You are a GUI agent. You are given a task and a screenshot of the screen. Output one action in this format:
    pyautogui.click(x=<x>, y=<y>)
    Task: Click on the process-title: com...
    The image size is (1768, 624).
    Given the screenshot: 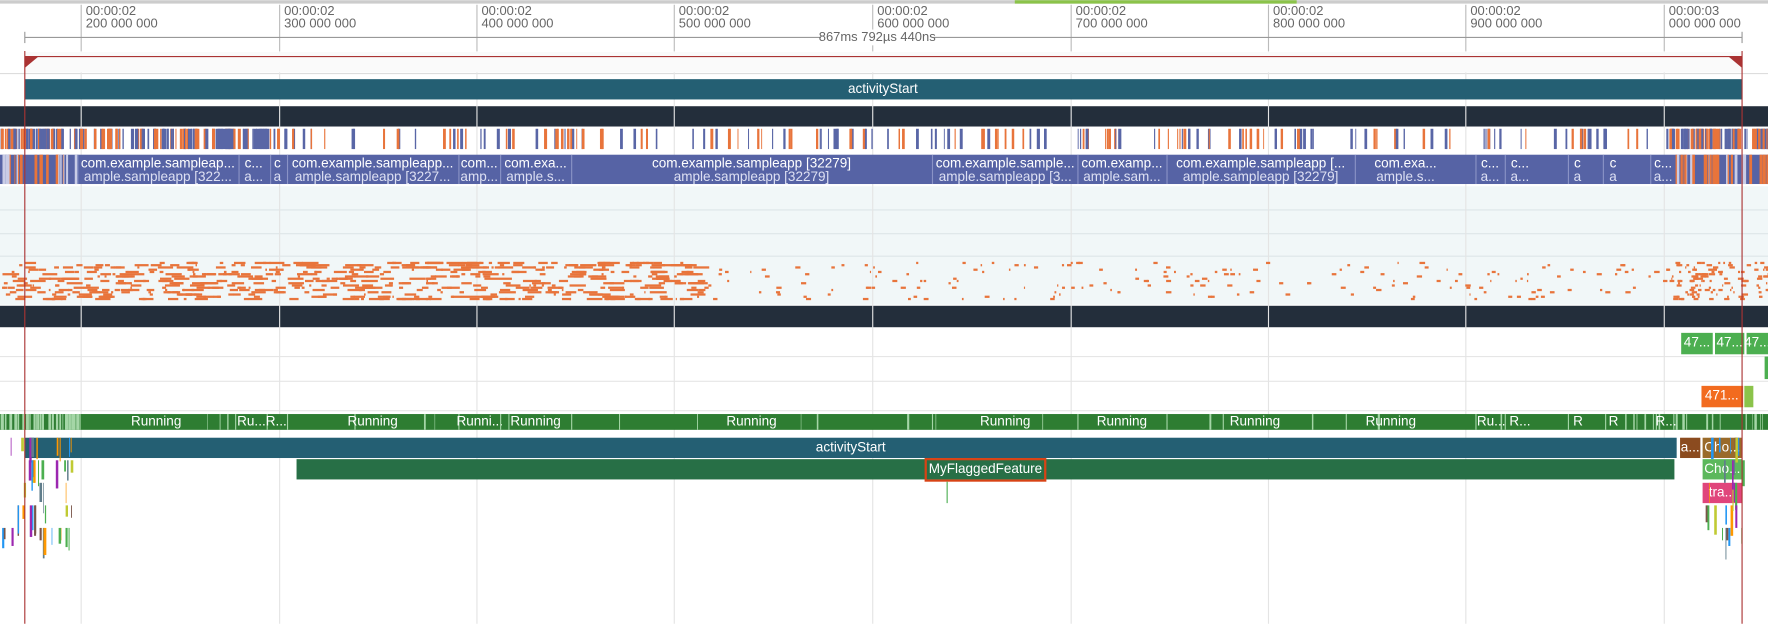 What is the action you would take?
    pyautogui.click(x=479, y=162)
    